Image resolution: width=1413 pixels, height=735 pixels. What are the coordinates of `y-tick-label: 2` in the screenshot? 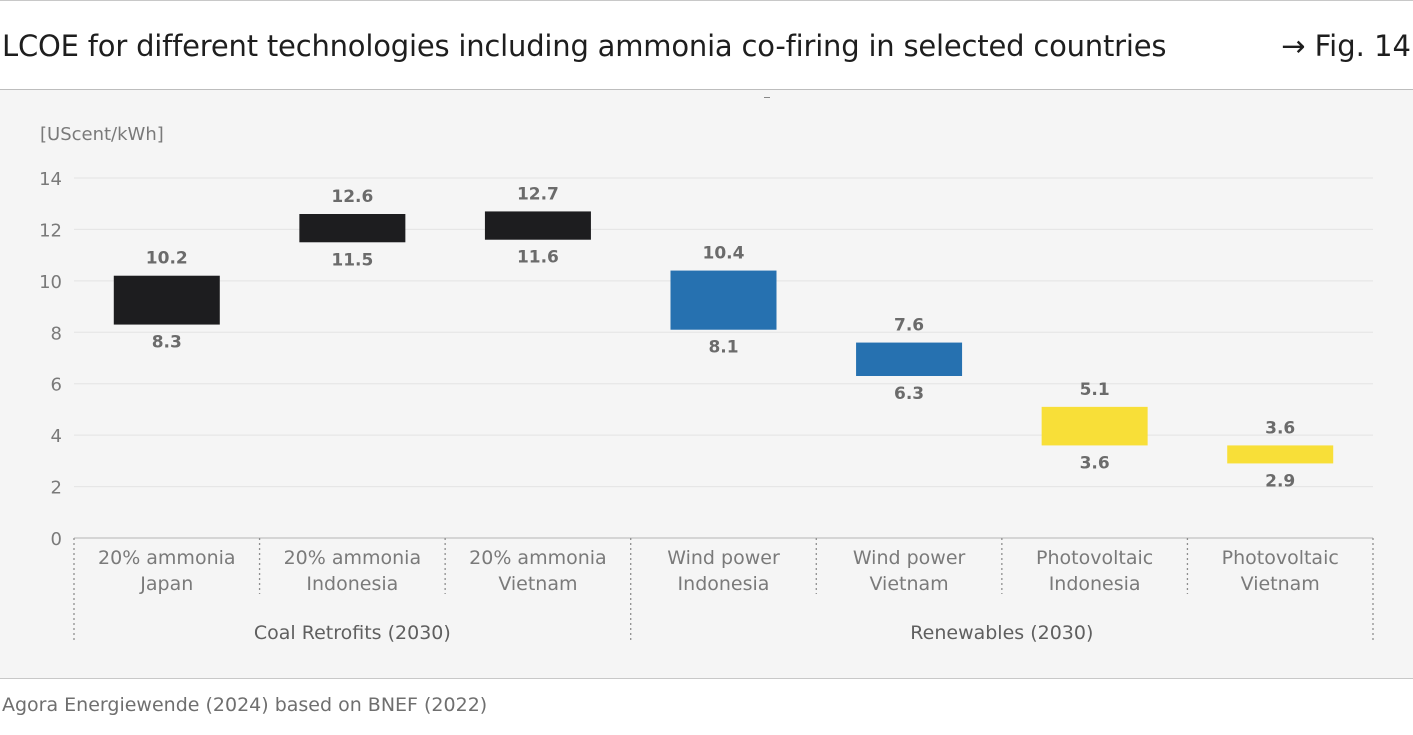 It's located at (56, 488).